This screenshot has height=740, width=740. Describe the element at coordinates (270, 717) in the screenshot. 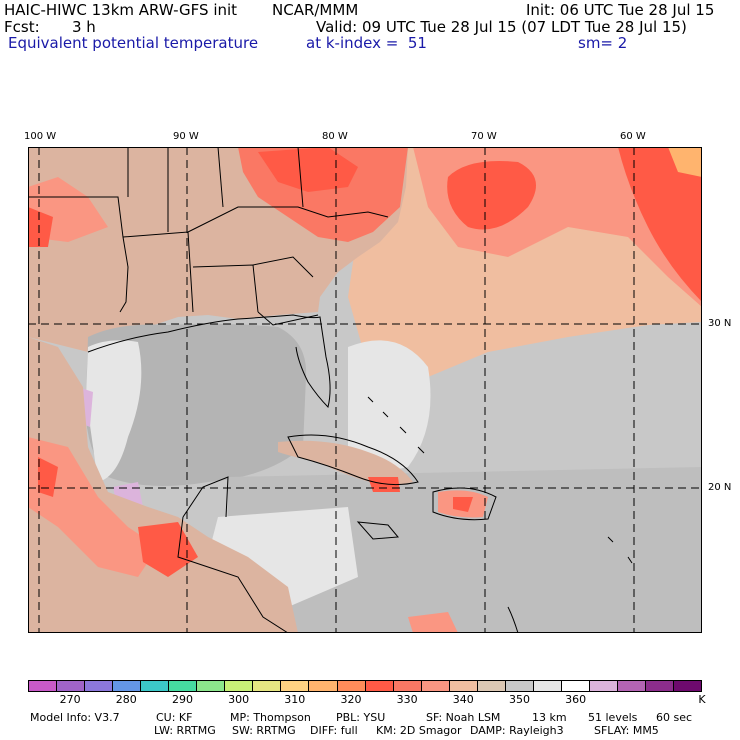

I see `model-info-mp: MP: Thompson` at that location.